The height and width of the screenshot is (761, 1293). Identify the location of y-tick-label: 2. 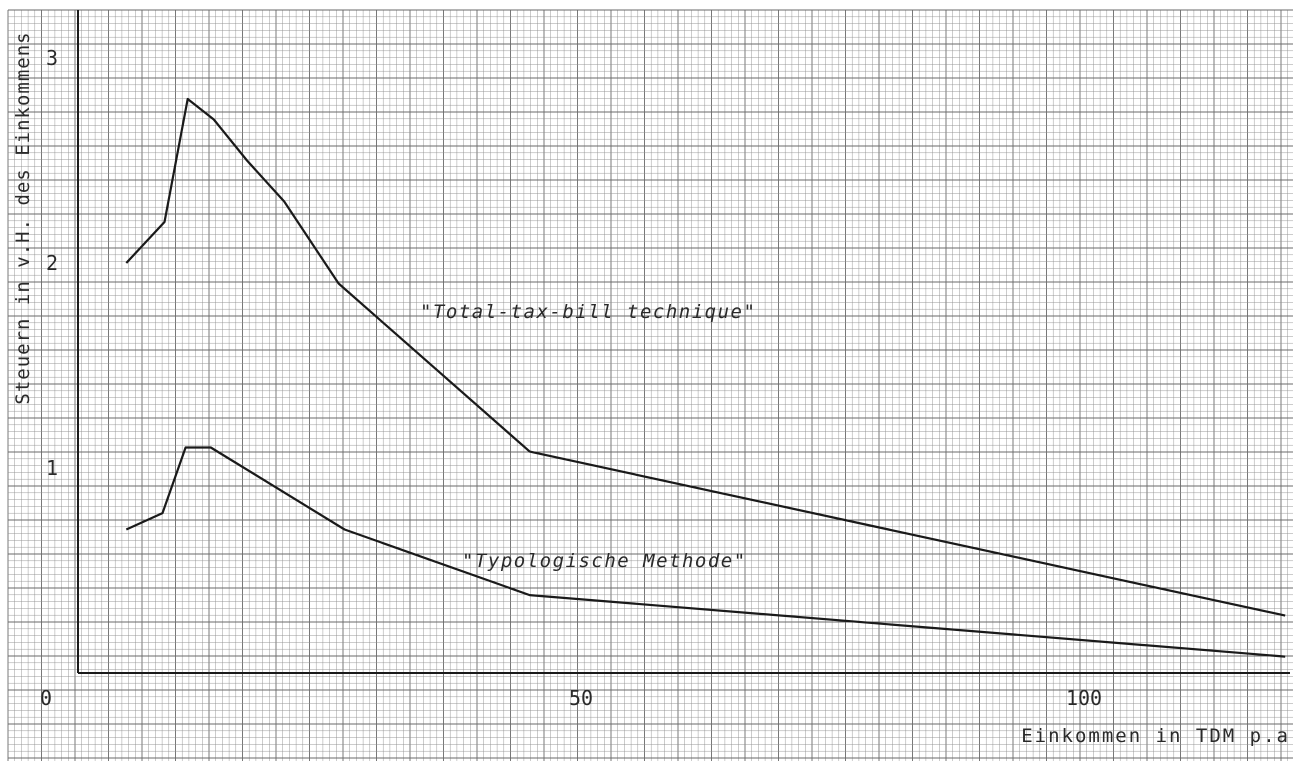
(52, 263).